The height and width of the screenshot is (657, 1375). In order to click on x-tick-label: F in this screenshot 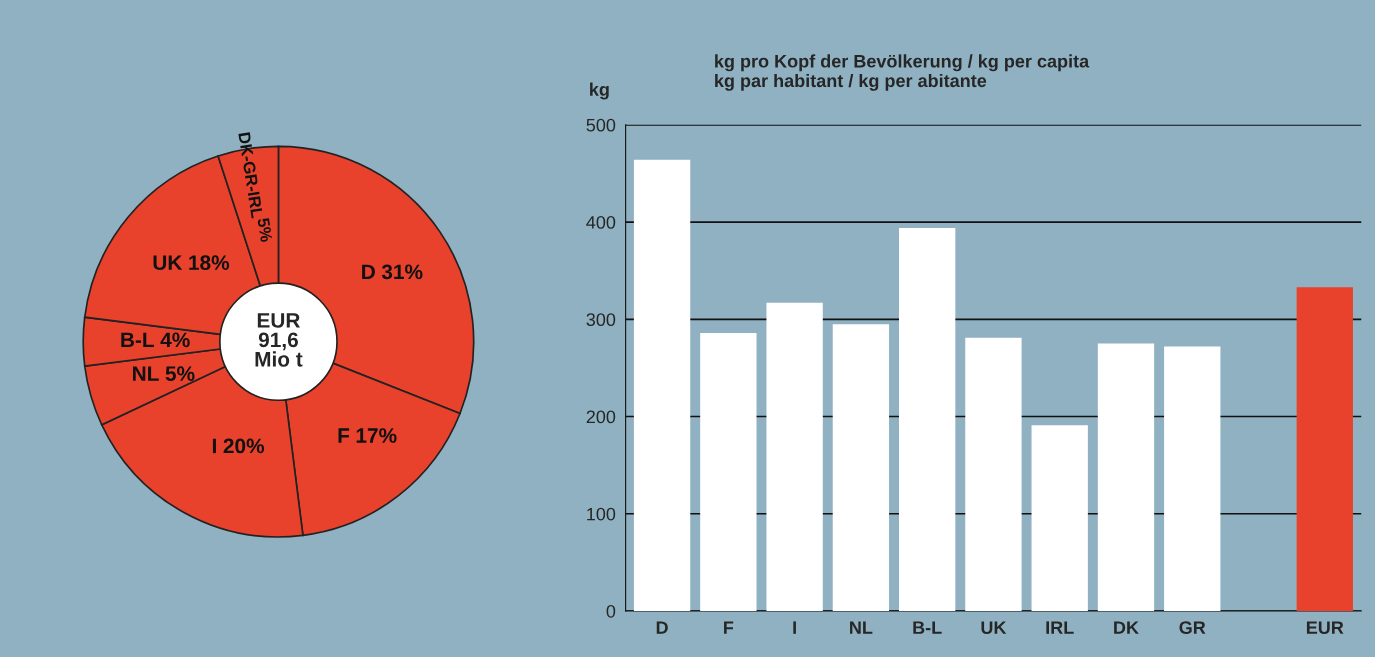, I will do `click(729, 627)`.